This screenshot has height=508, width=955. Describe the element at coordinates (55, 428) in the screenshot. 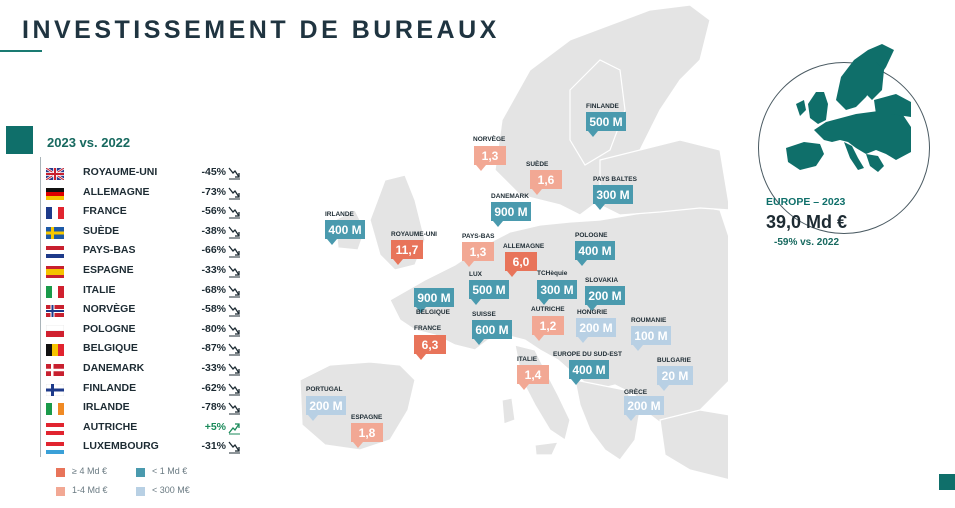

I see `at-flag-icon` at that location.